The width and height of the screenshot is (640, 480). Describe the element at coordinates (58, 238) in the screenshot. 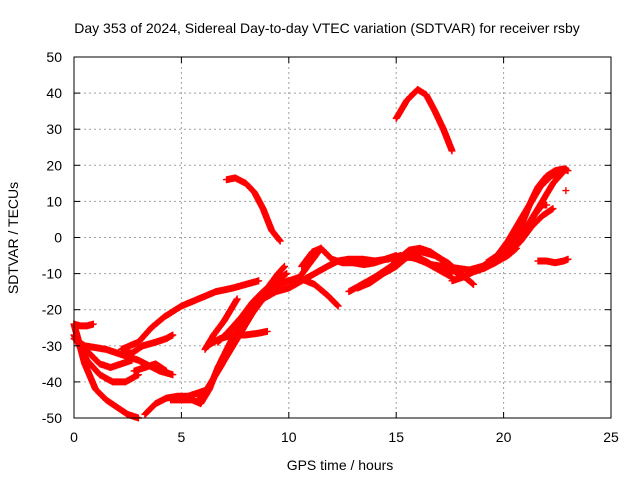

I see `y-tick-label: 0` at that location.